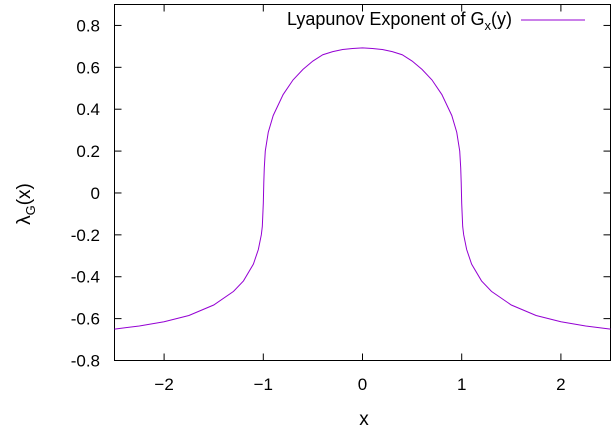 The height and width of the screenshot is (432, 611). I want to click on legend: Lyapunov Exponent of Gx(y), so click(436, 21).